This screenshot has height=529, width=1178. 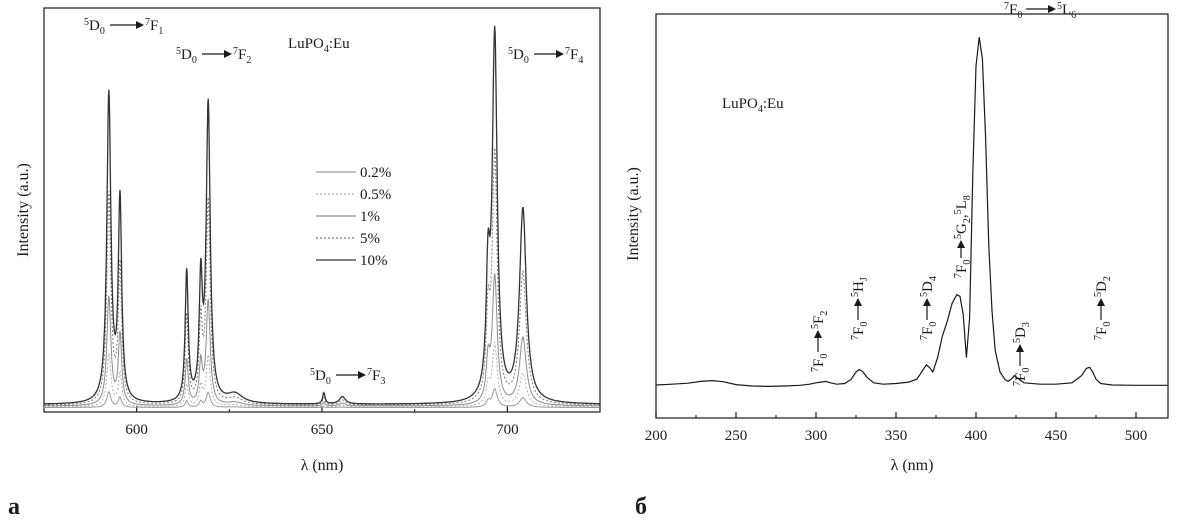 I want to click on chart-b-y-axis-title: Intensity (a.u.), so click(x=633, y=214).